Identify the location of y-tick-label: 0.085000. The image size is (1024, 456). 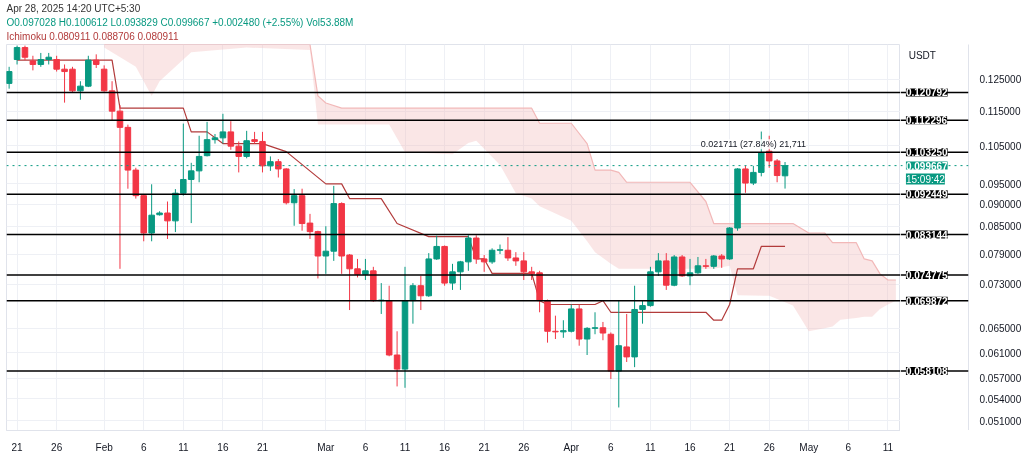
(1000, 227).